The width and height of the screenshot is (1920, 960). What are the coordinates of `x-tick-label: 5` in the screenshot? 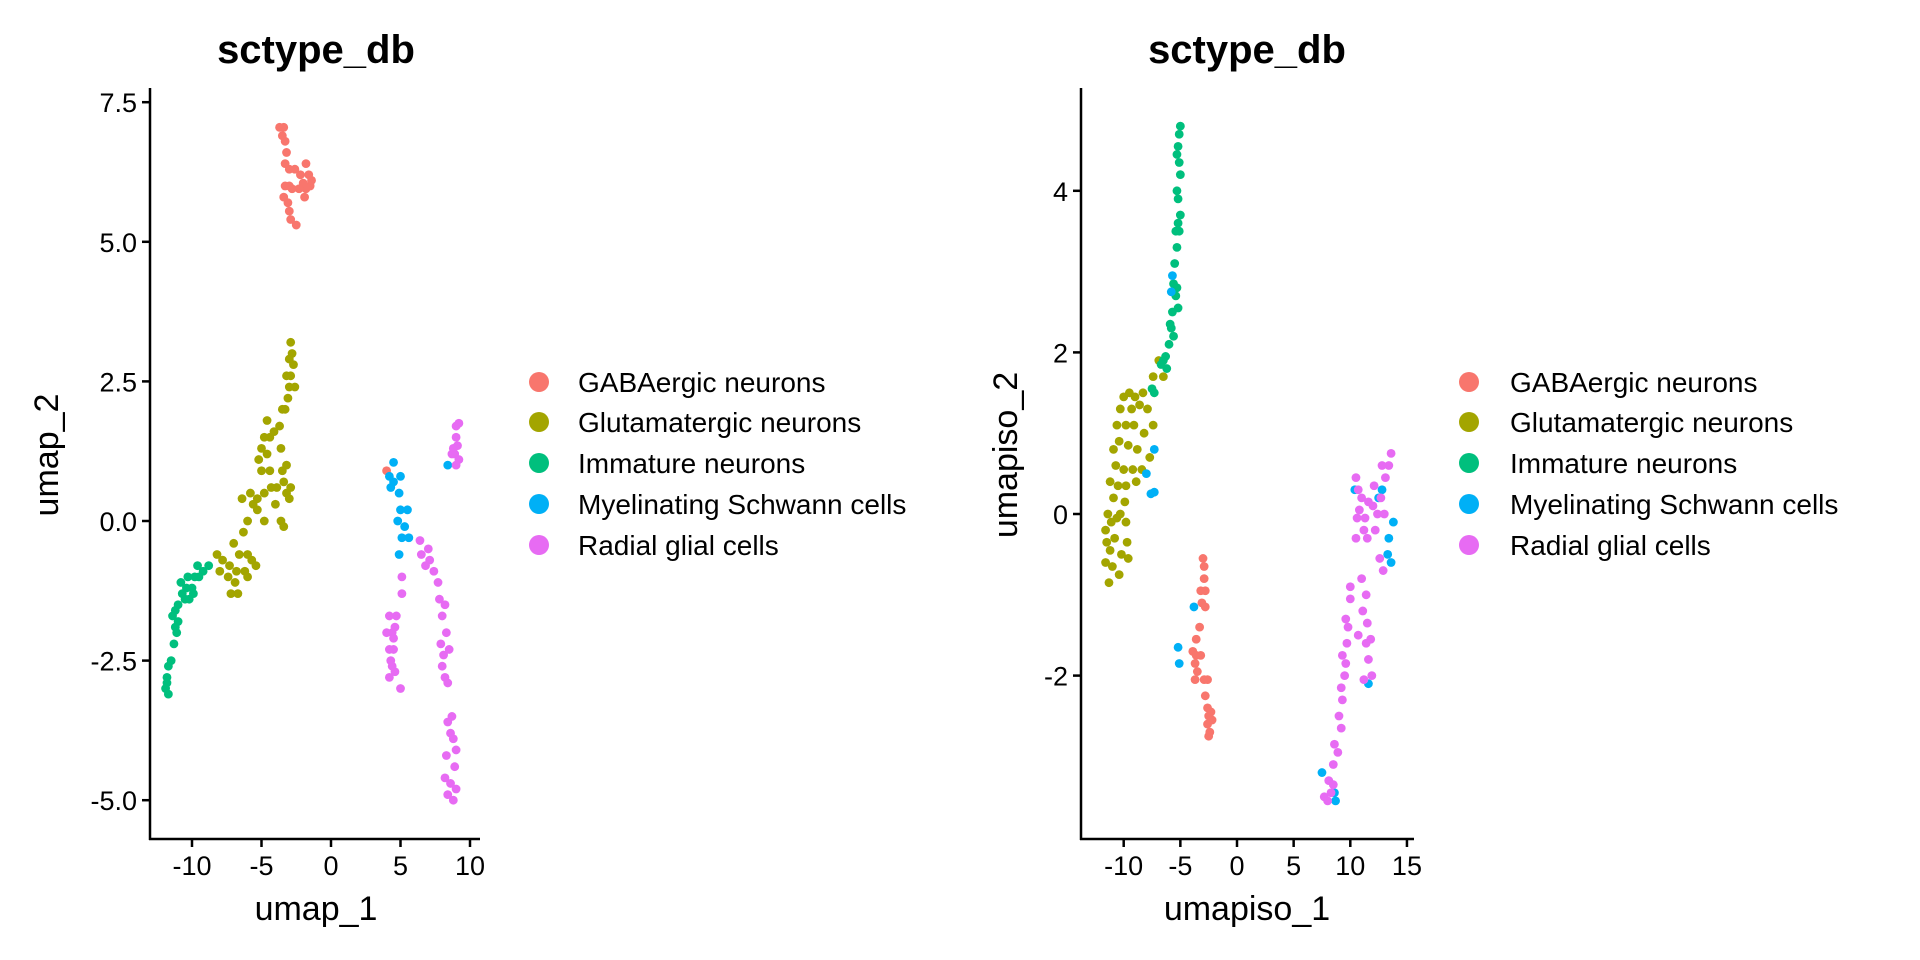 It's located at (400, 866).